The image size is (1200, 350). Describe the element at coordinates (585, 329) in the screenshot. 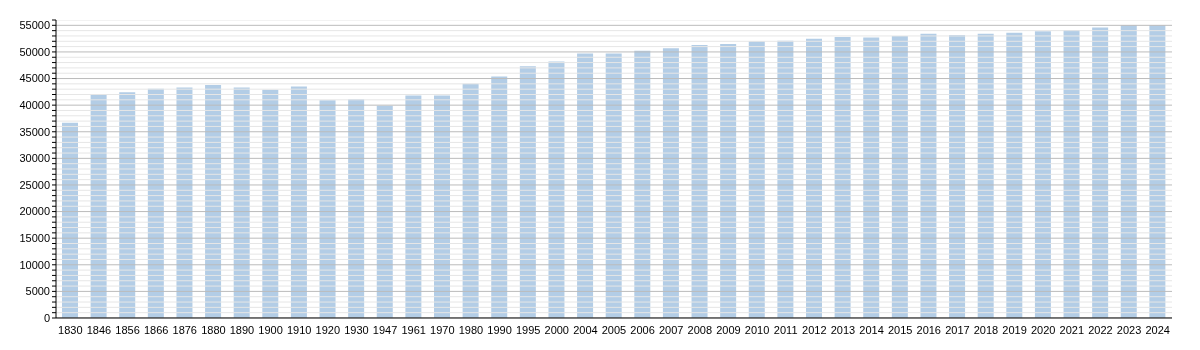

I see `x-tick-label: 2004` at that location.